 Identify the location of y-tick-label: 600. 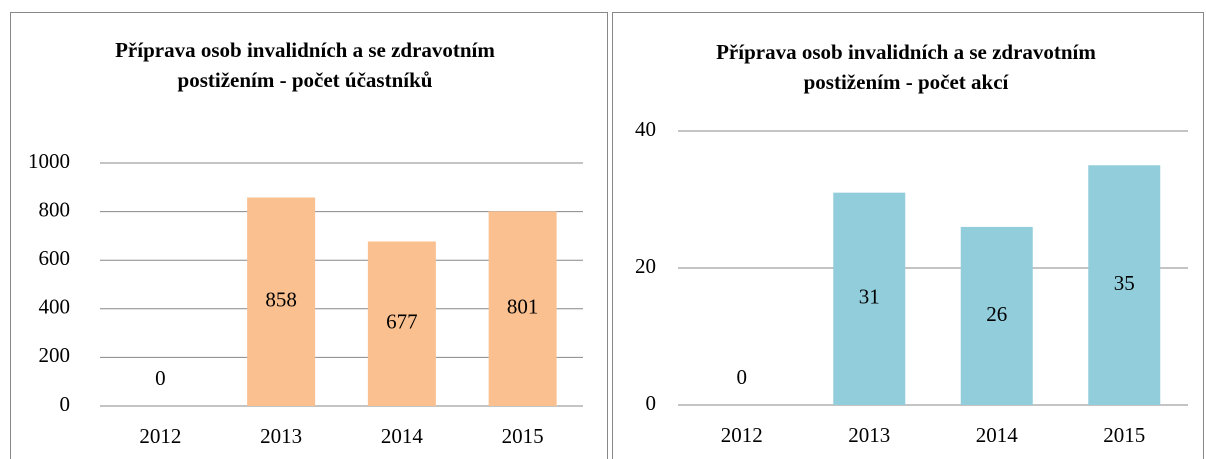
(55, 258).